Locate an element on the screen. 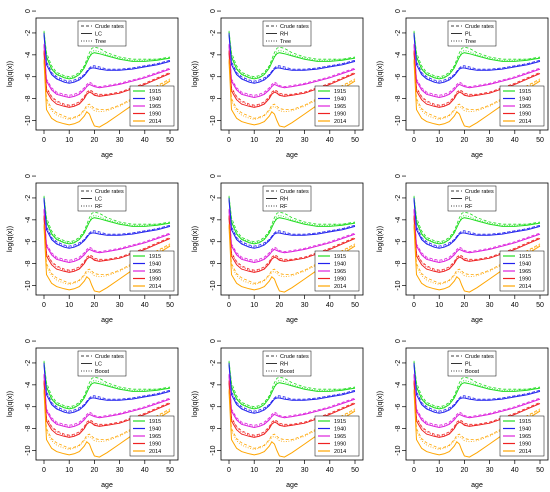  legend-label-1: LC is located at coordinates (98, 365).